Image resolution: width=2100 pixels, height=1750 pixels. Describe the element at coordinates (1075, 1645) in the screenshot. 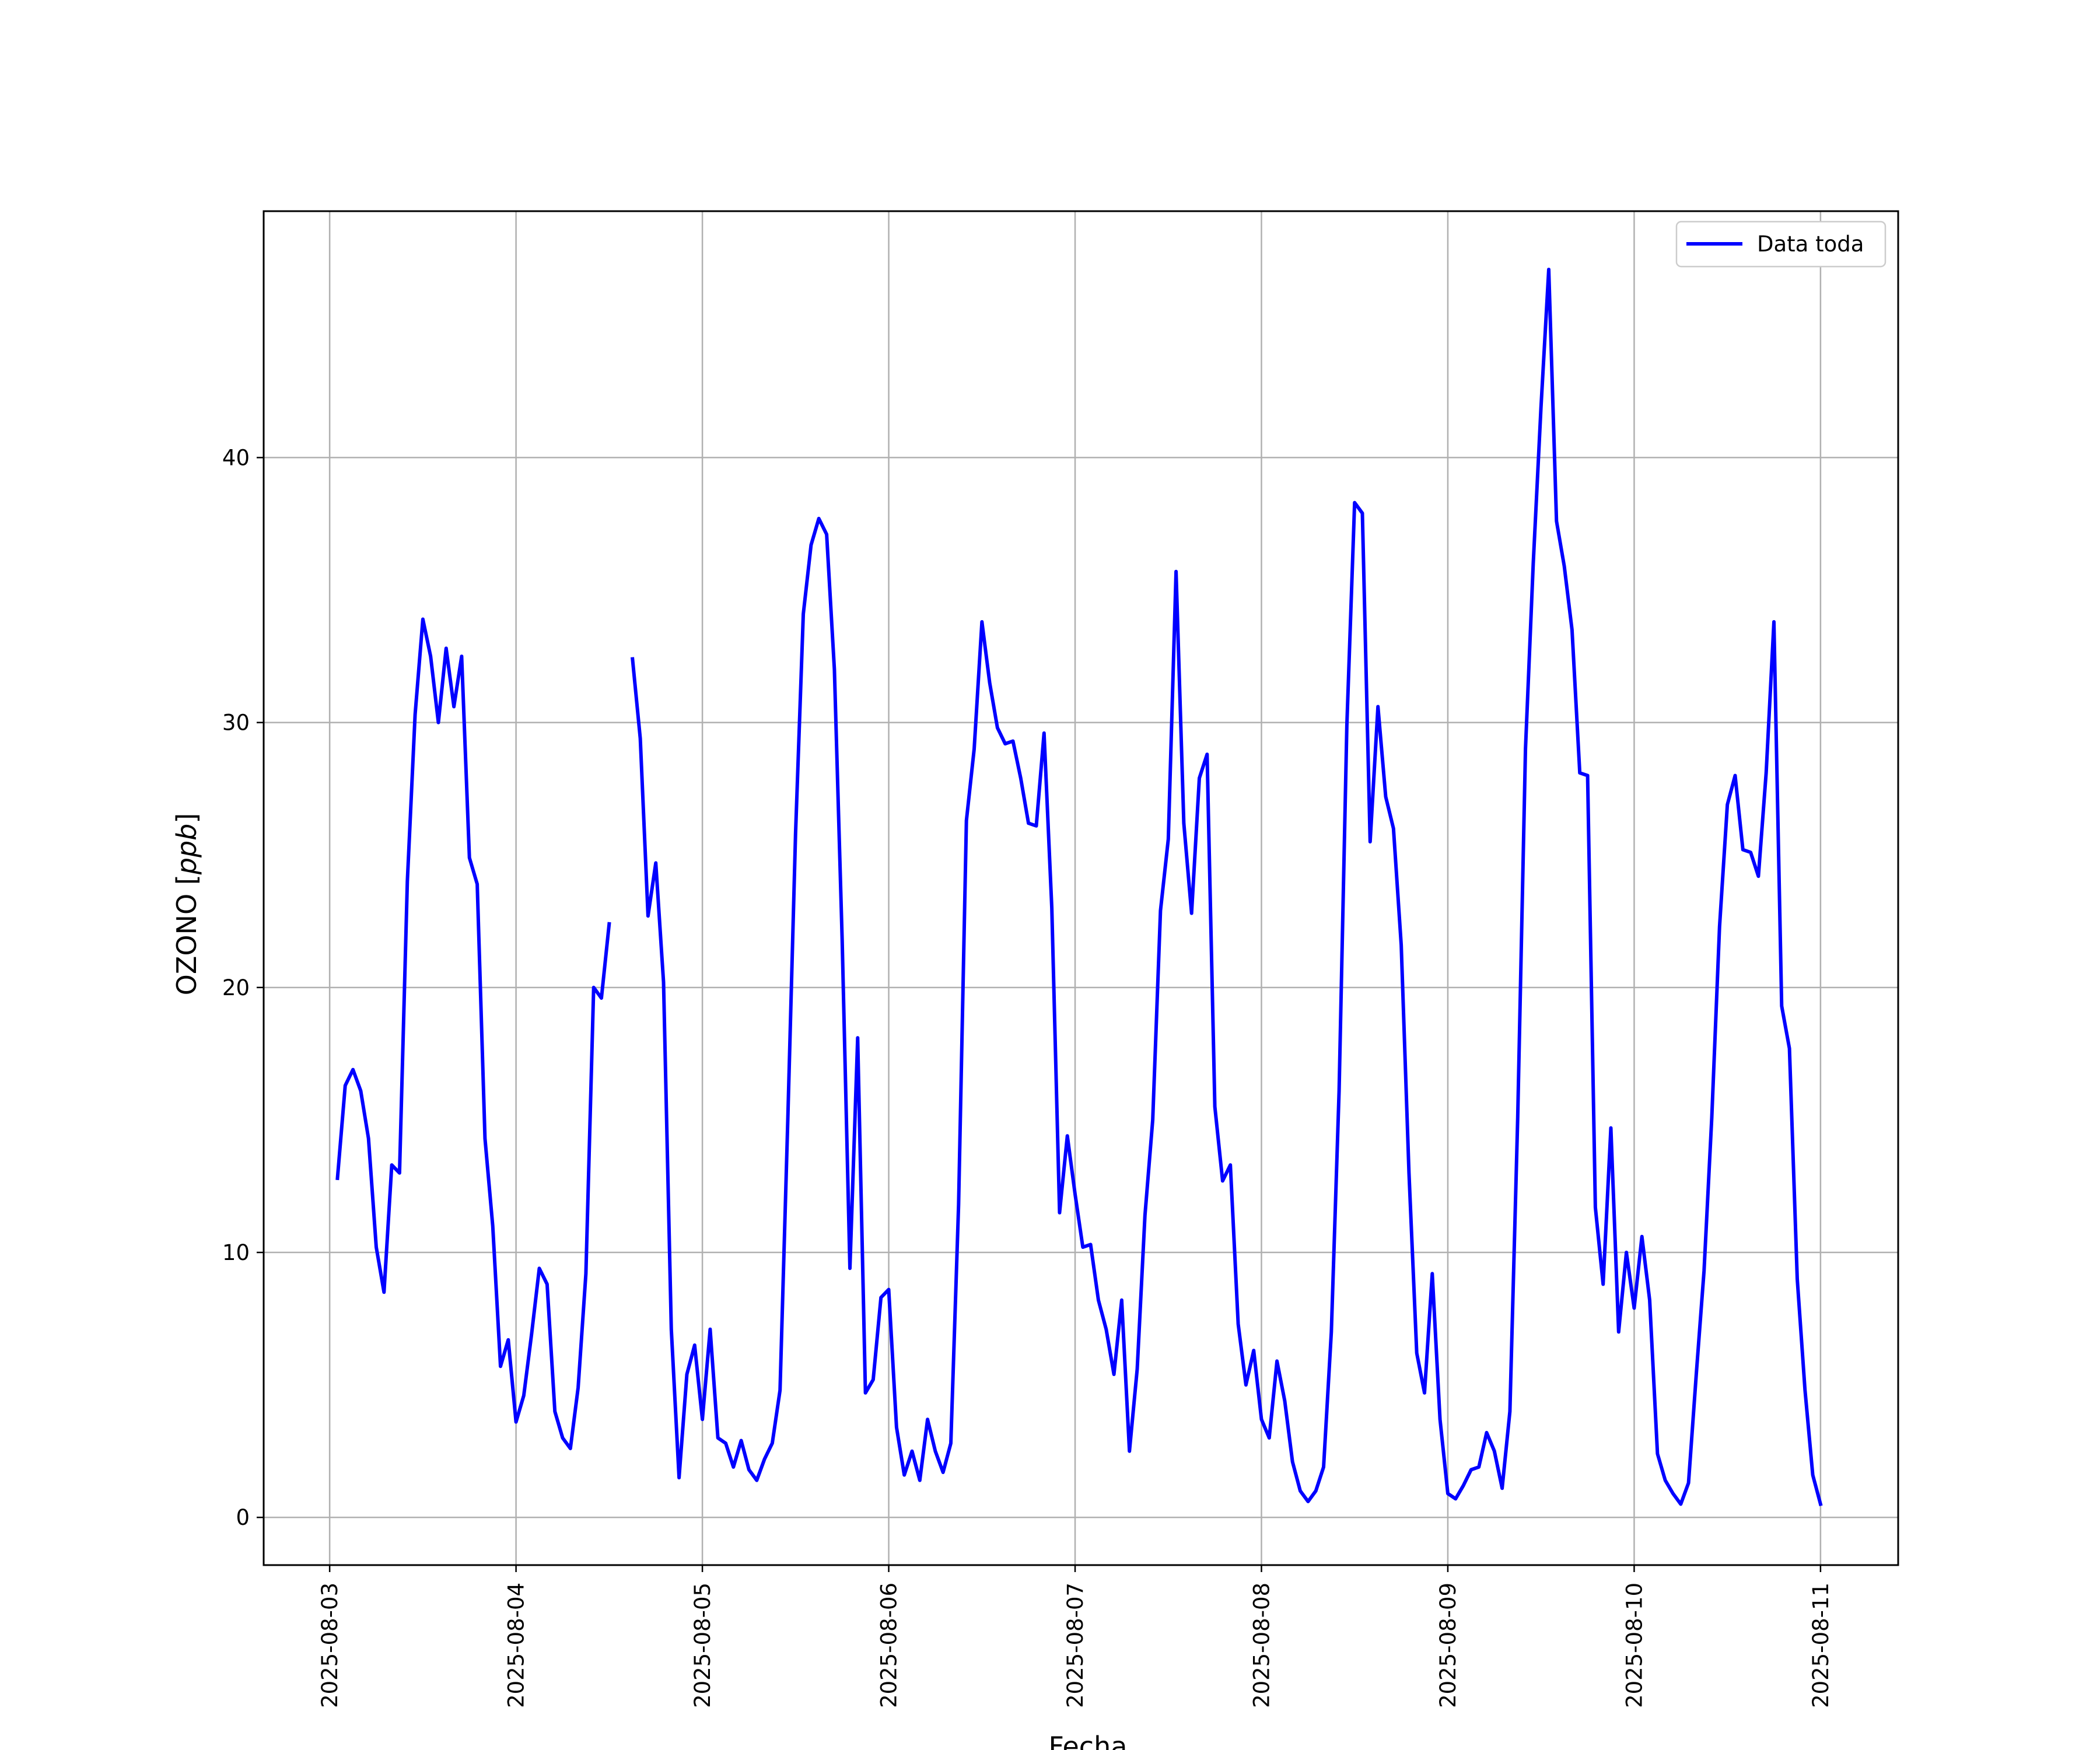

I see `x-tick-label: 2025-08-07` at that location.